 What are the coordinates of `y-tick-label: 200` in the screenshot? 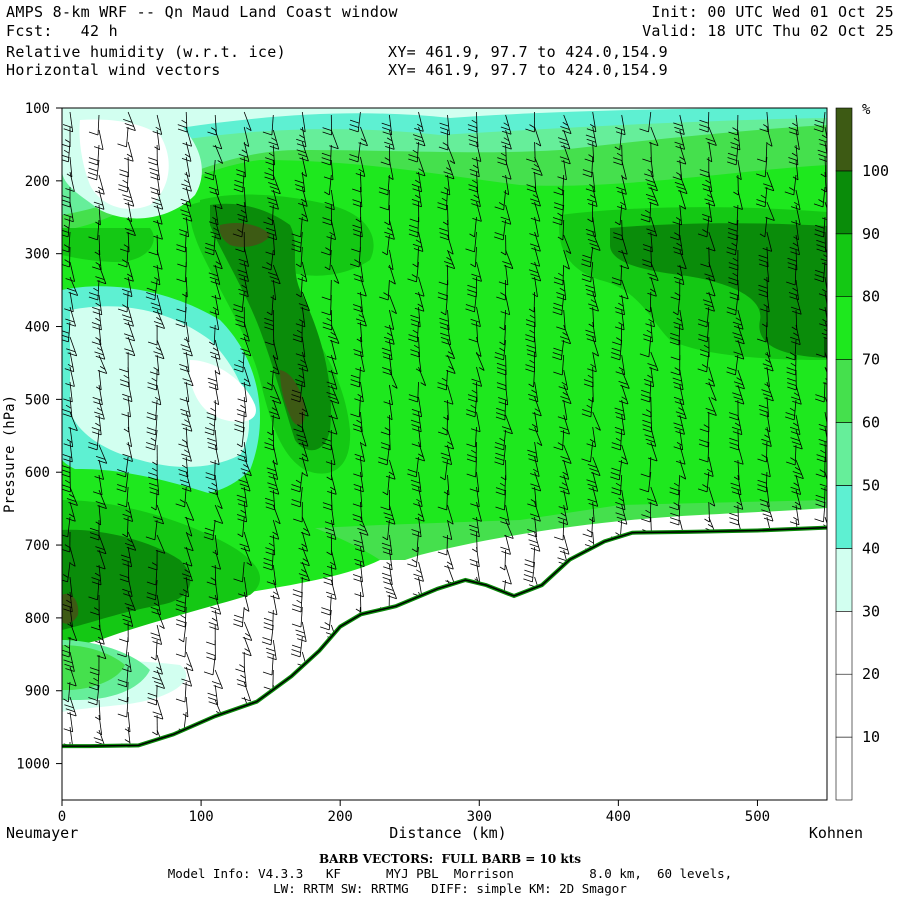 It's located at (37, 182).